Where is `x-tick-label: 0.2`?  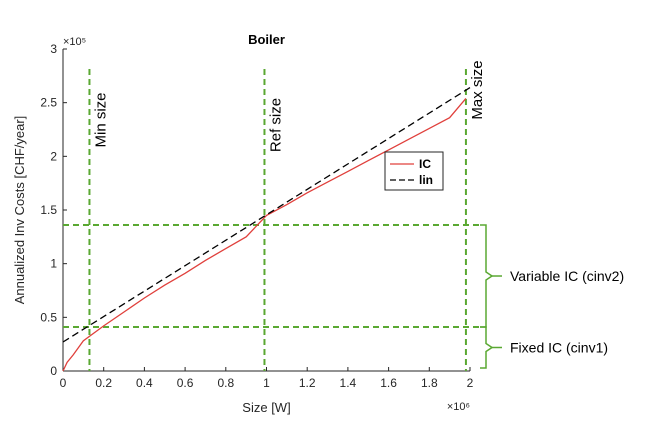 x-tick-label: 0.2 is located at coordinates (103, 383).